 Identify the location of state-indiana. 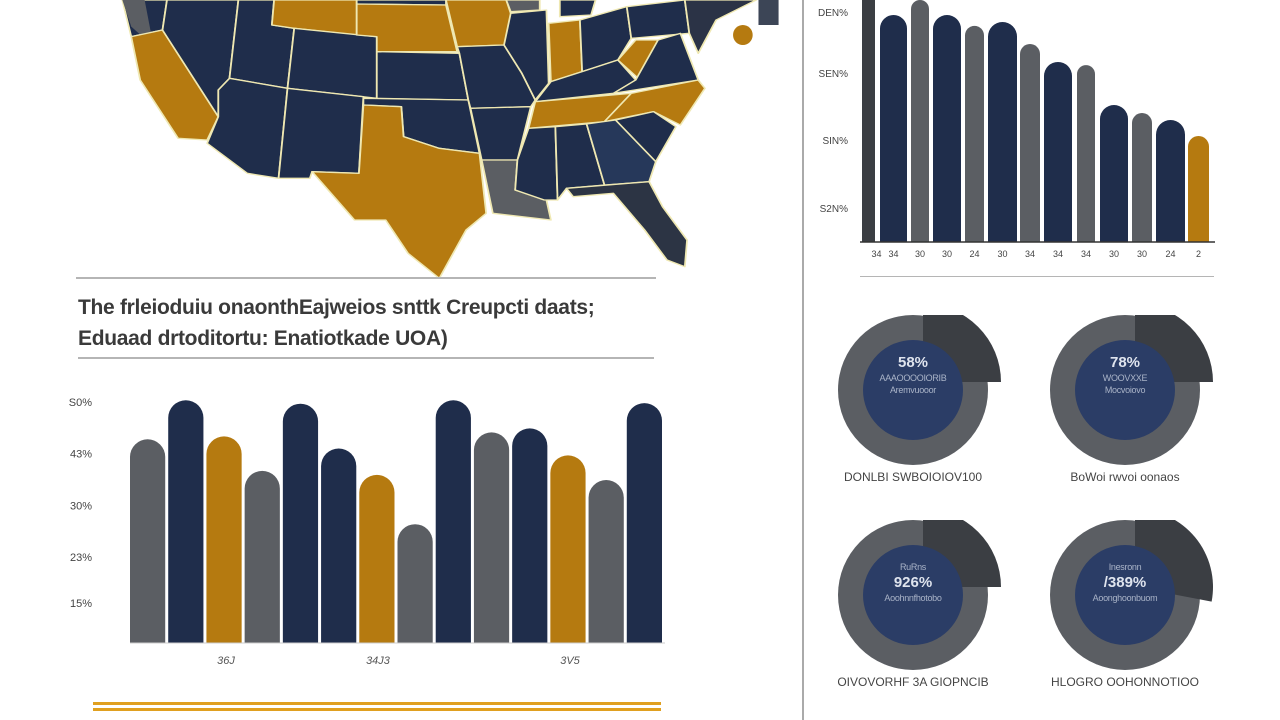
(565, 51).